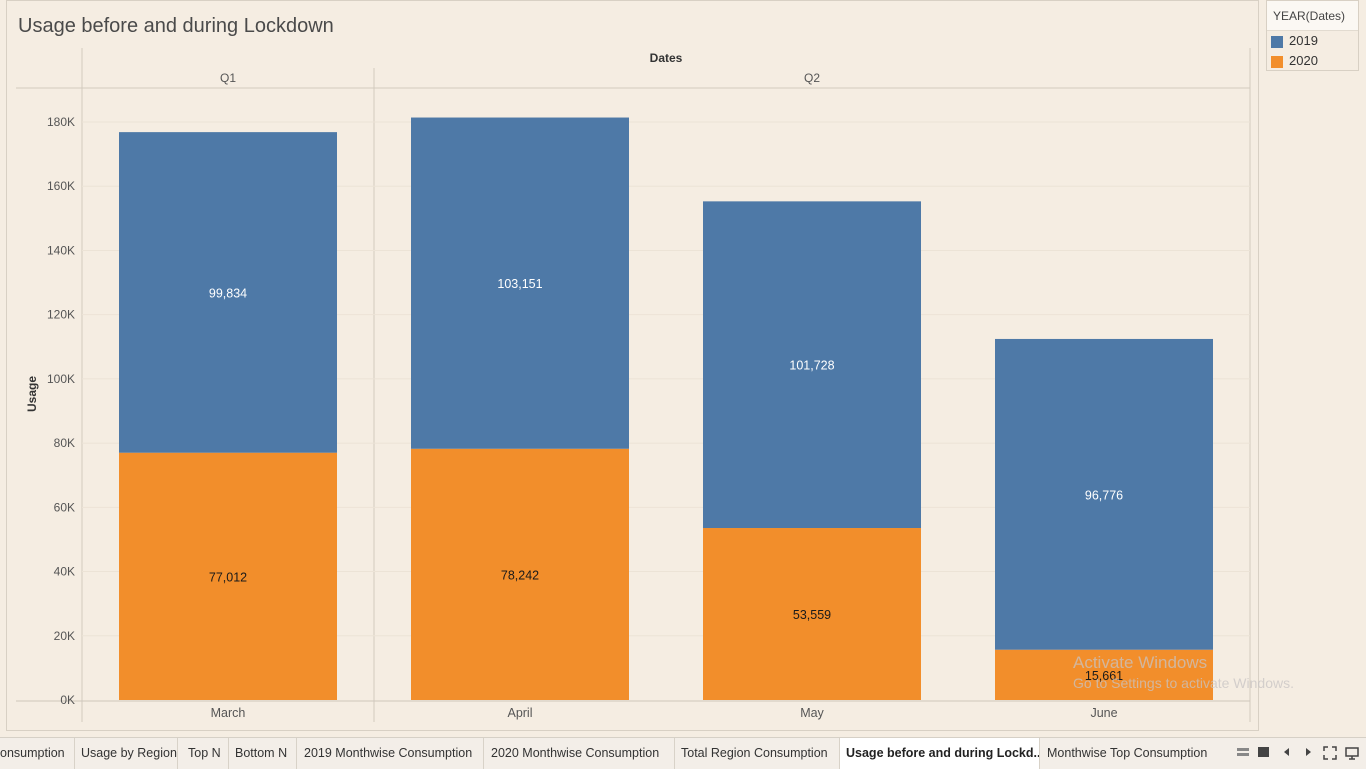 The width and height of the screenshot is (1366, 769). I want to click on y-tick-label: 20K, so click(64, 636).